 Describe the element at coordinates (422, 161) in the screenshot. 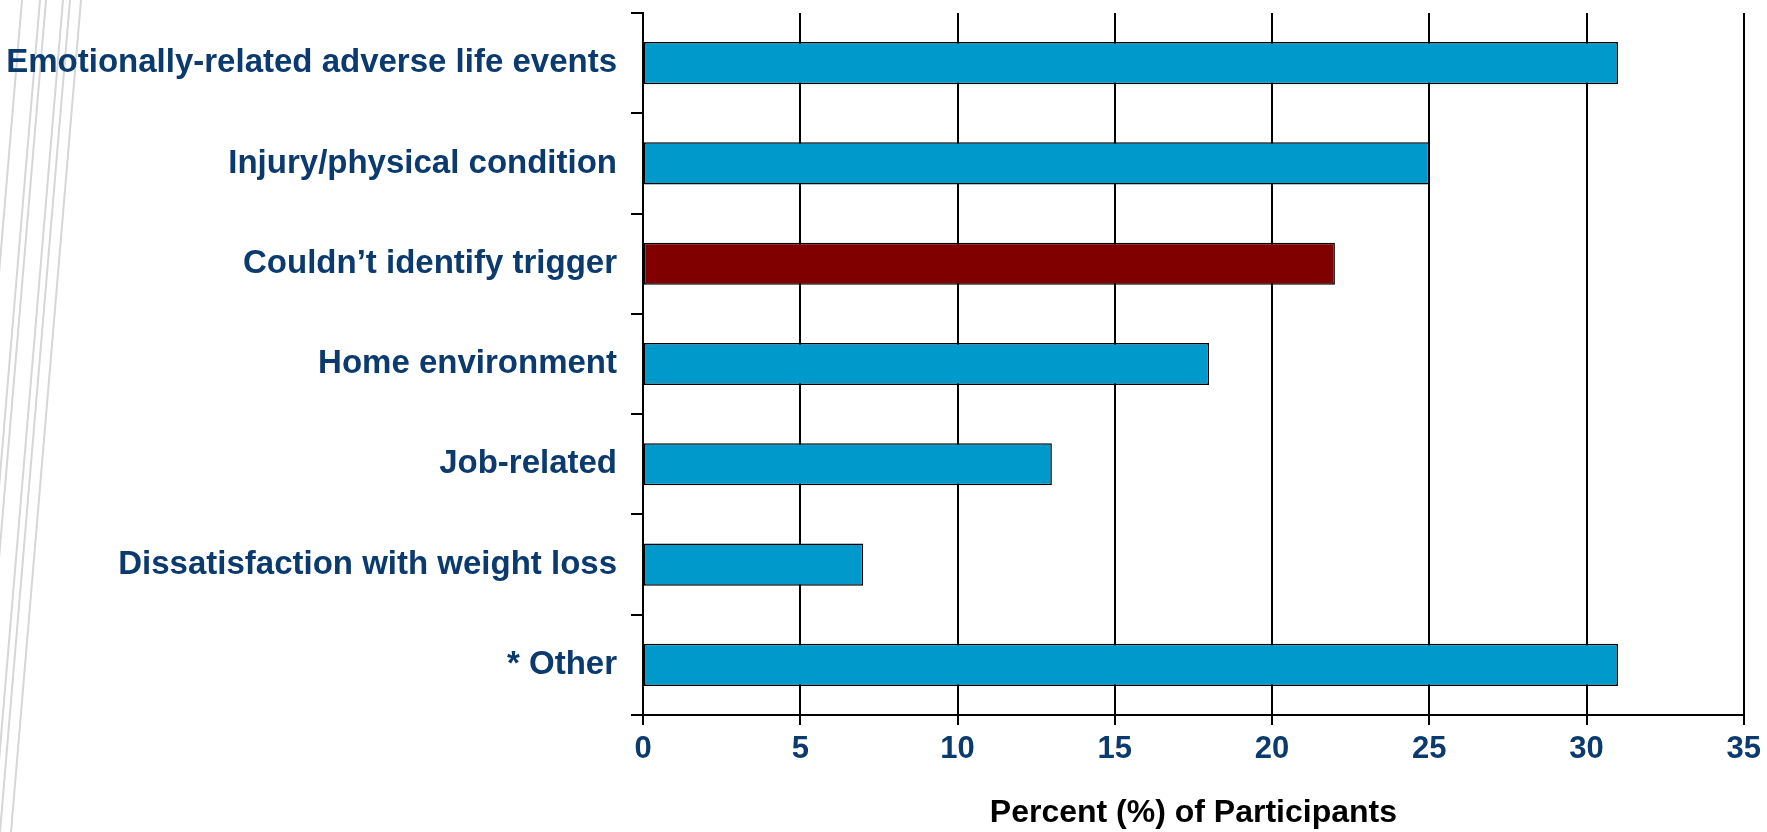

I see `y-tick-label: Injury/physical condition` at that location.